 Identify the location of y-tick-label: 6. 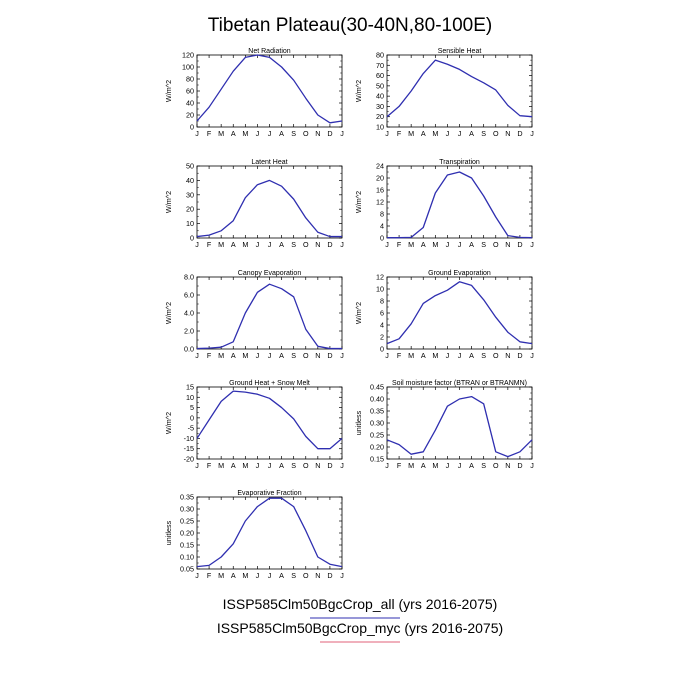
(382, 313).